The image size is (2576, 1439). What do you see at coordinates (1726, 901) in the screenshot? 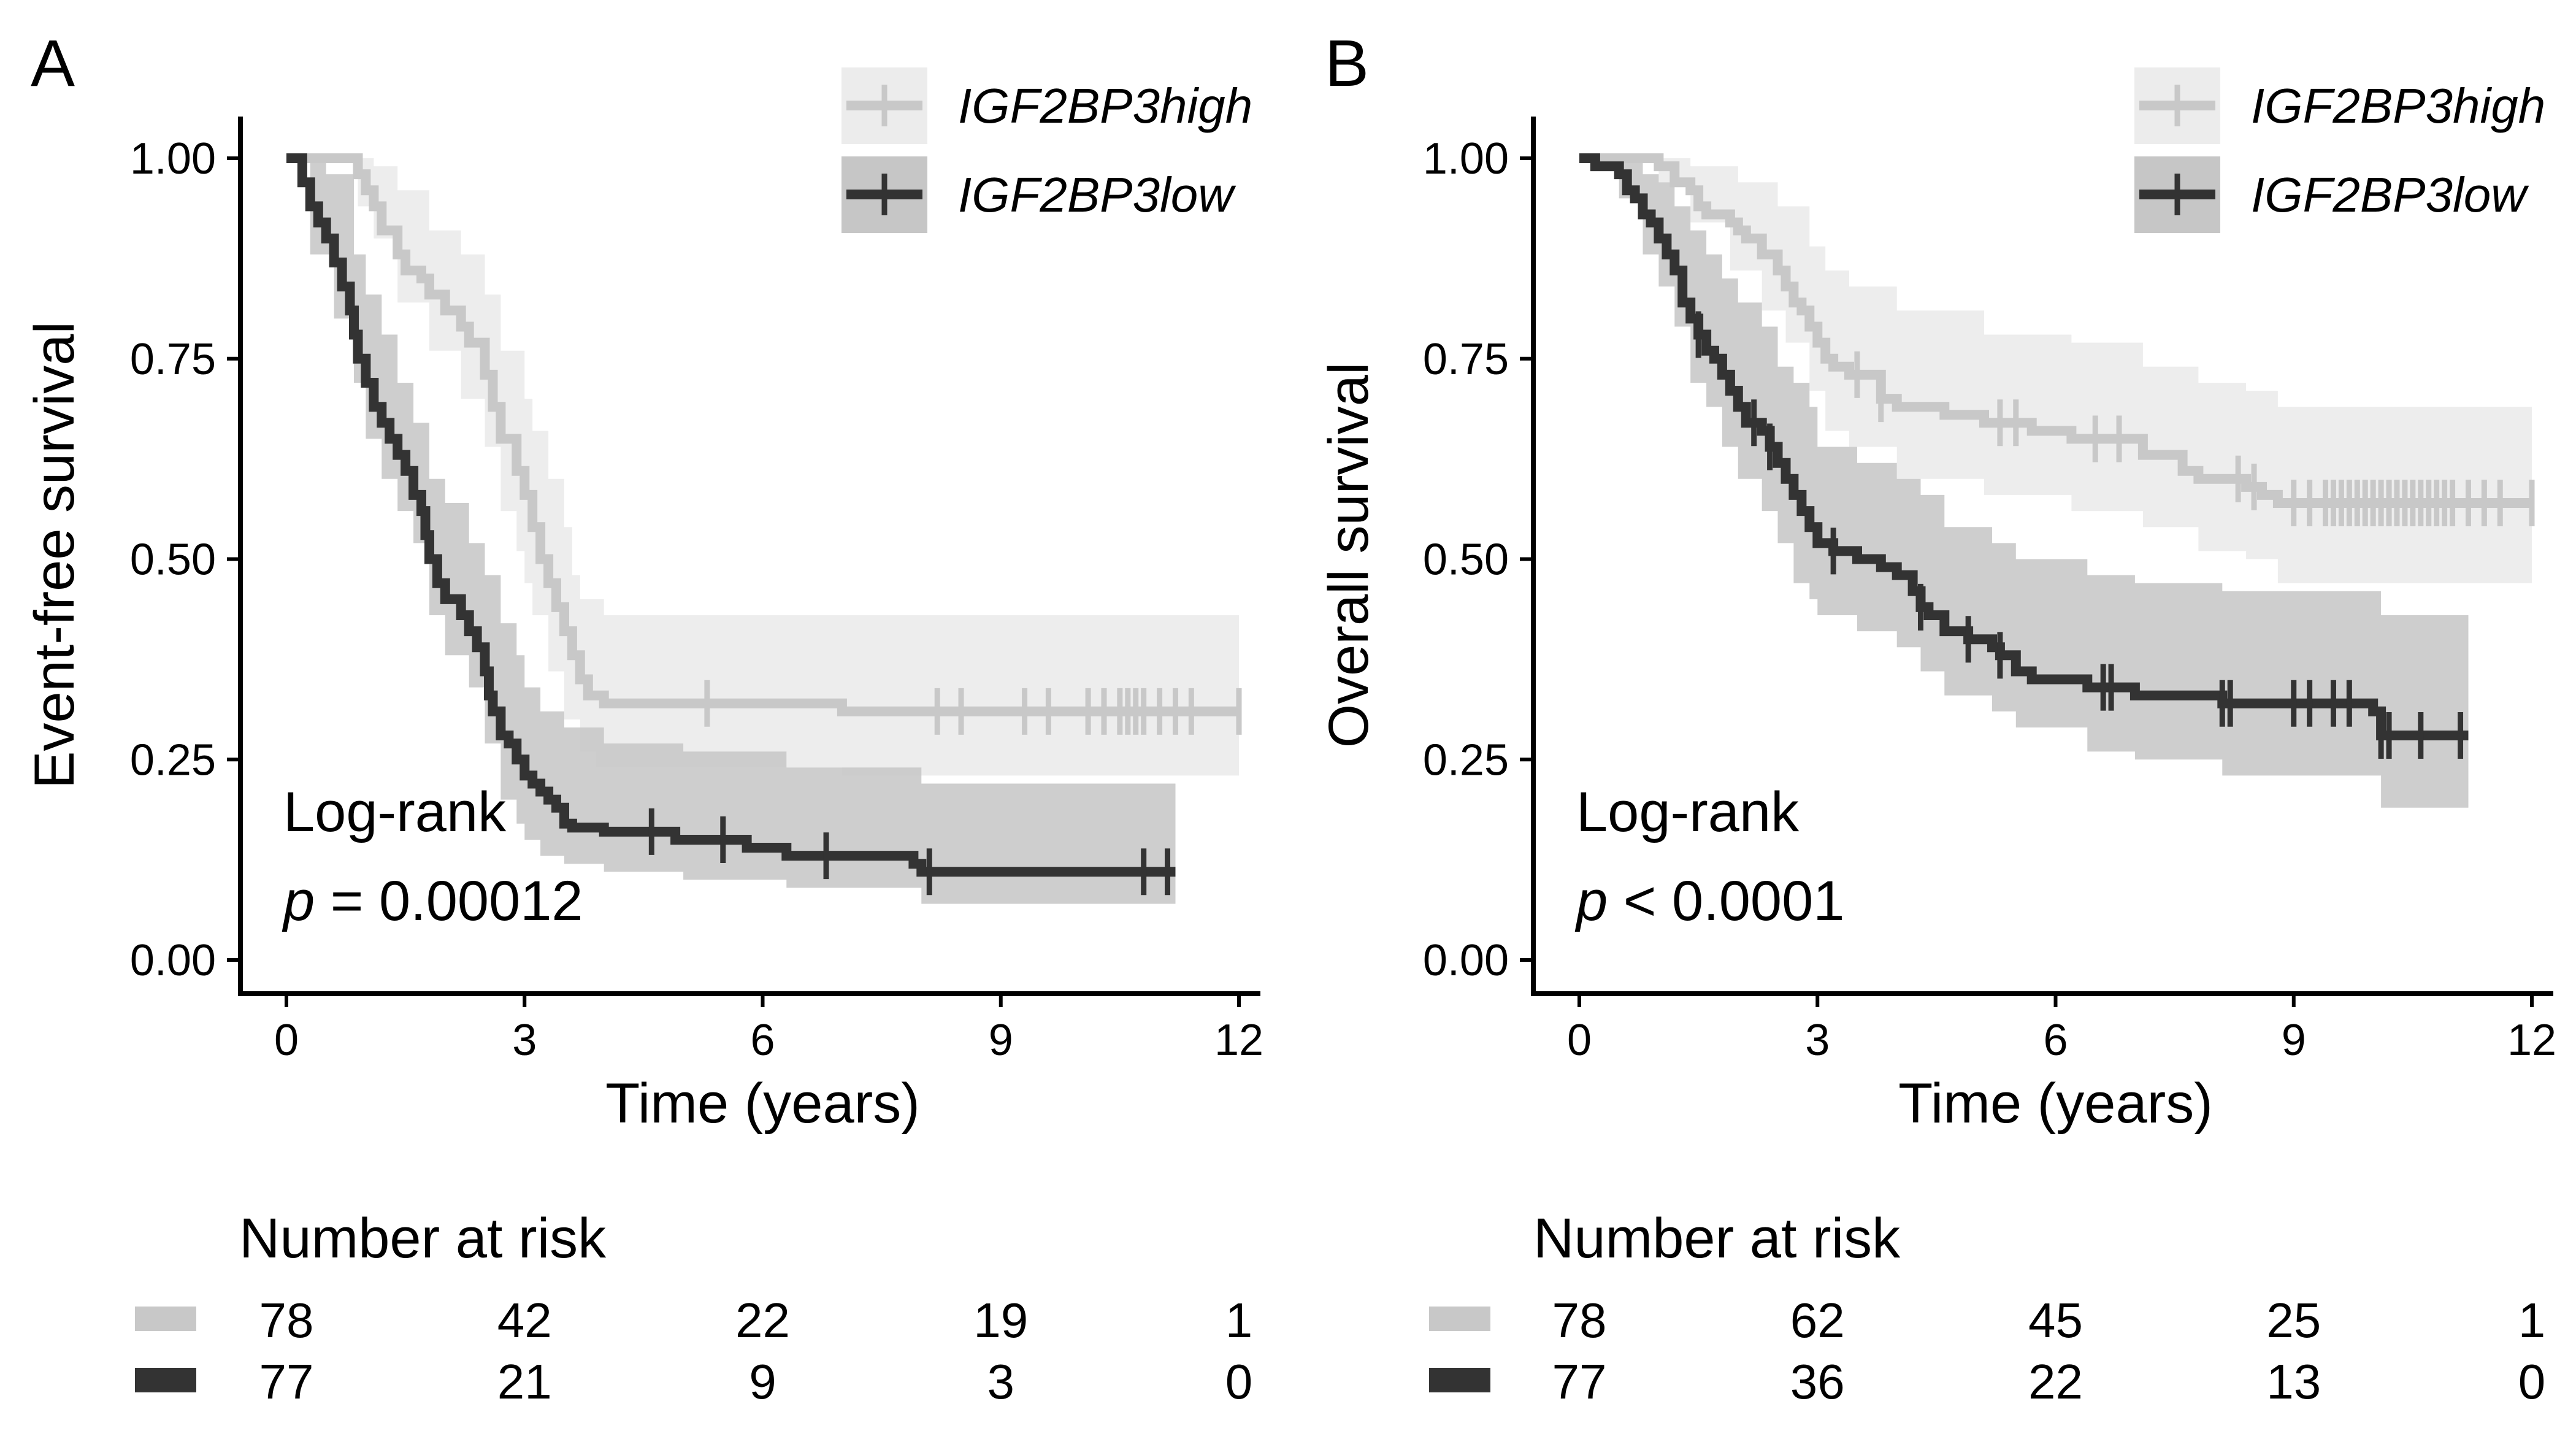
I see `p-value-text: < 0.0001` at bounding box center [1726, 901].